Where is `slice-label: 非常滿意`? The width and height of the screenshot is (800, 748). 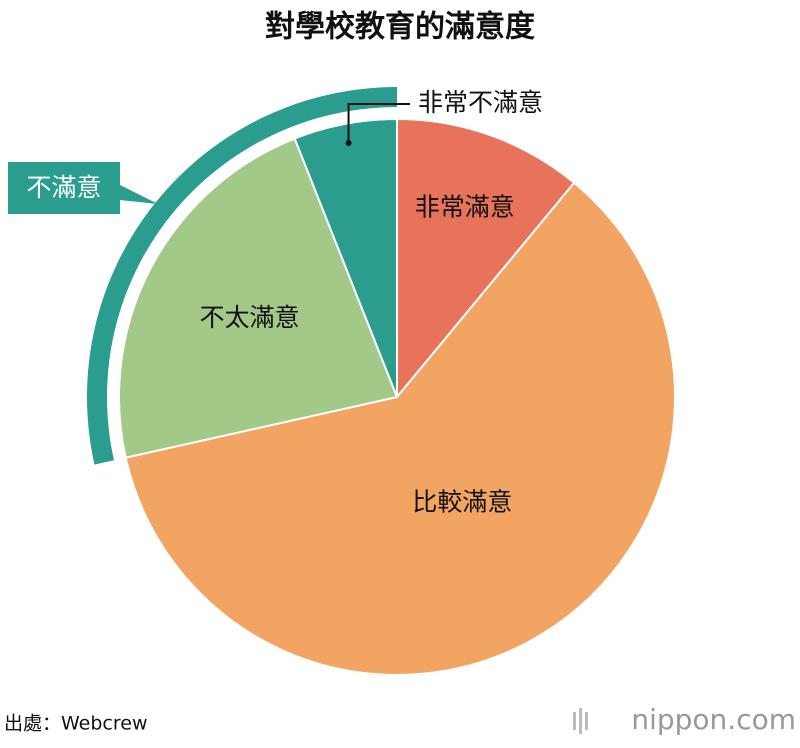
slice-label: 非常滿意 is located at coordinates (465, 207).